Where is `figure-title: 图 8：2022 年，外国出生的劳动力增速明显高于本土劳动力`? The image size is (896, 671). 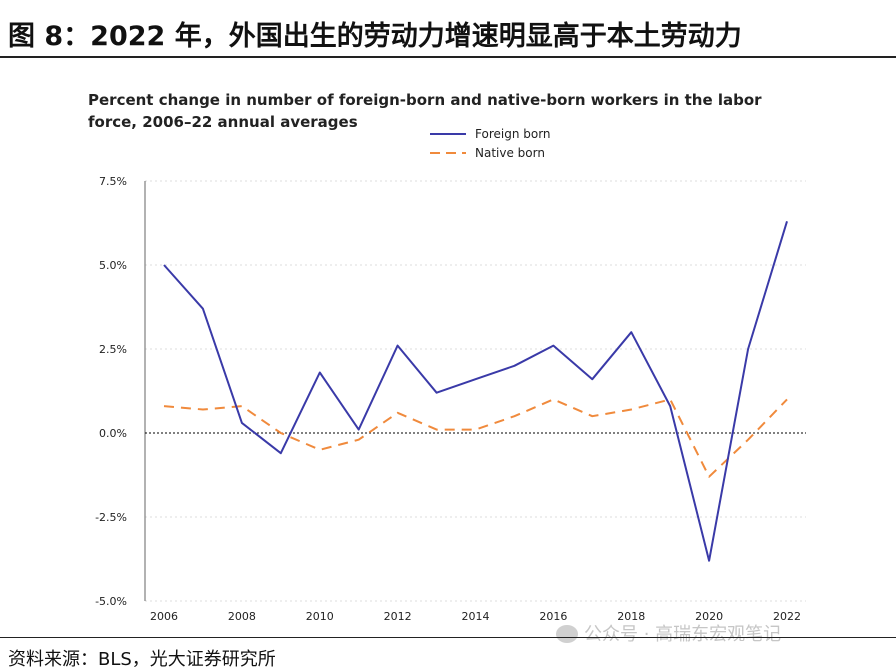
figure-title: 图 8：2022 年，外国出生的劳动力增速明显高于本土劳动力 is located at coordinates (375, 36).